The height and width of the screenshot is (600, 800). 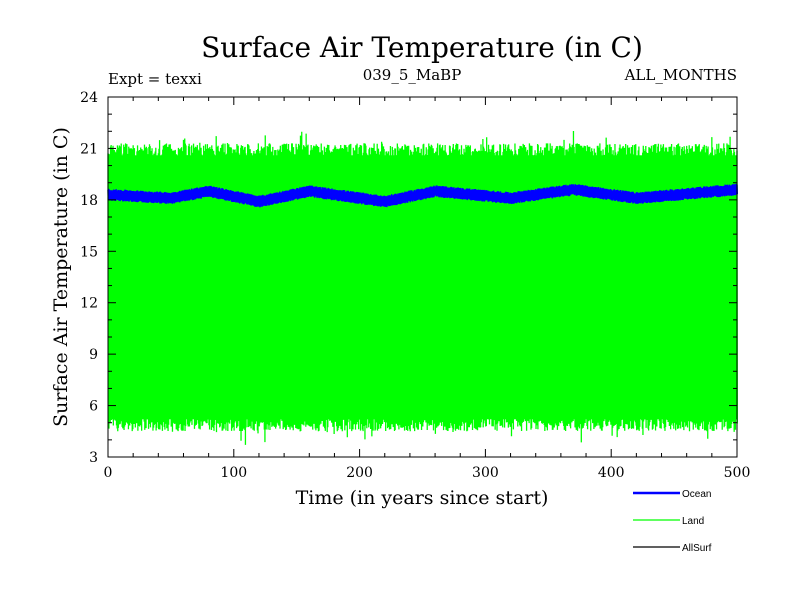 I want to click on chart-title: Surface Air Temperature (in C), so click(x=422, y=47).